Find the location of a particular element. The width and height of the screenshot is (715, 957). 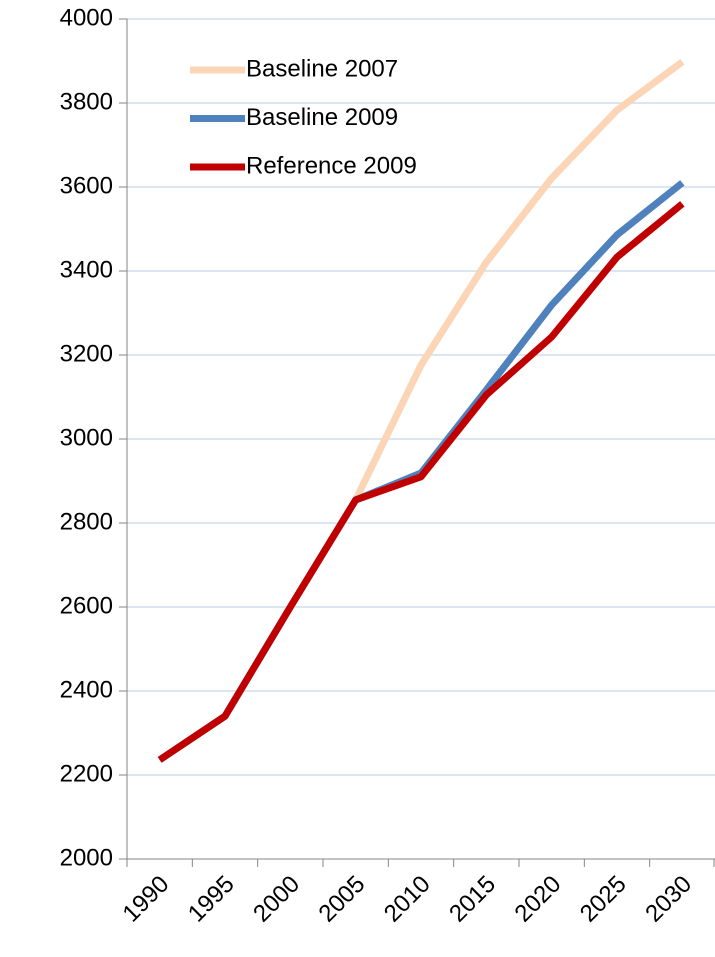

x-tick-label: 2030 is located at coordinates (668, 899).